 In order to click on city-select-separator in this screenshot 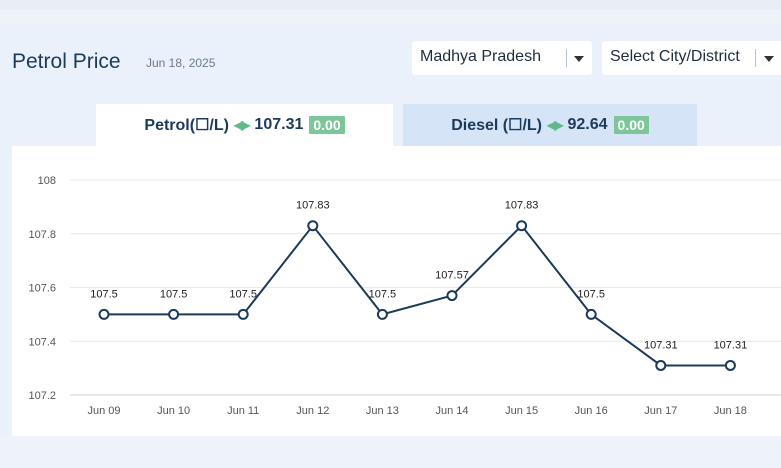, I will do `click(755, 58)`.